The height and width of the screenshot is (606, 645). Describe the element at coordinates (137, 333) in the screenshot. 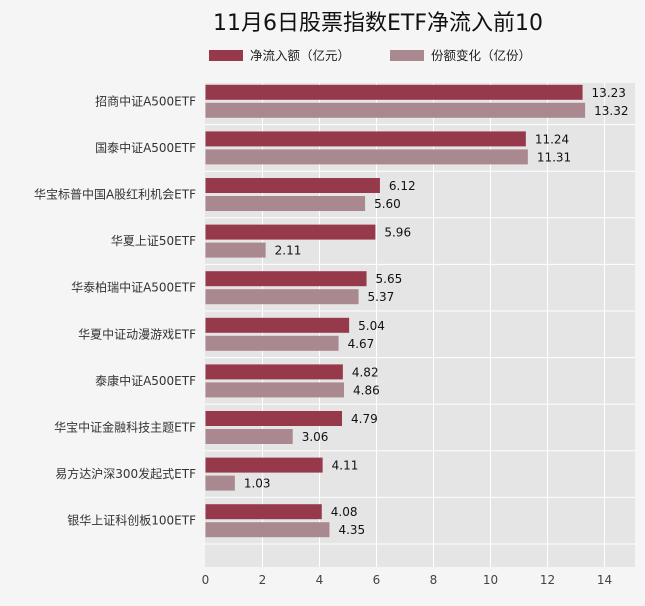

I see `category-label: 华夏中证动漫游戏ETF` at that location.